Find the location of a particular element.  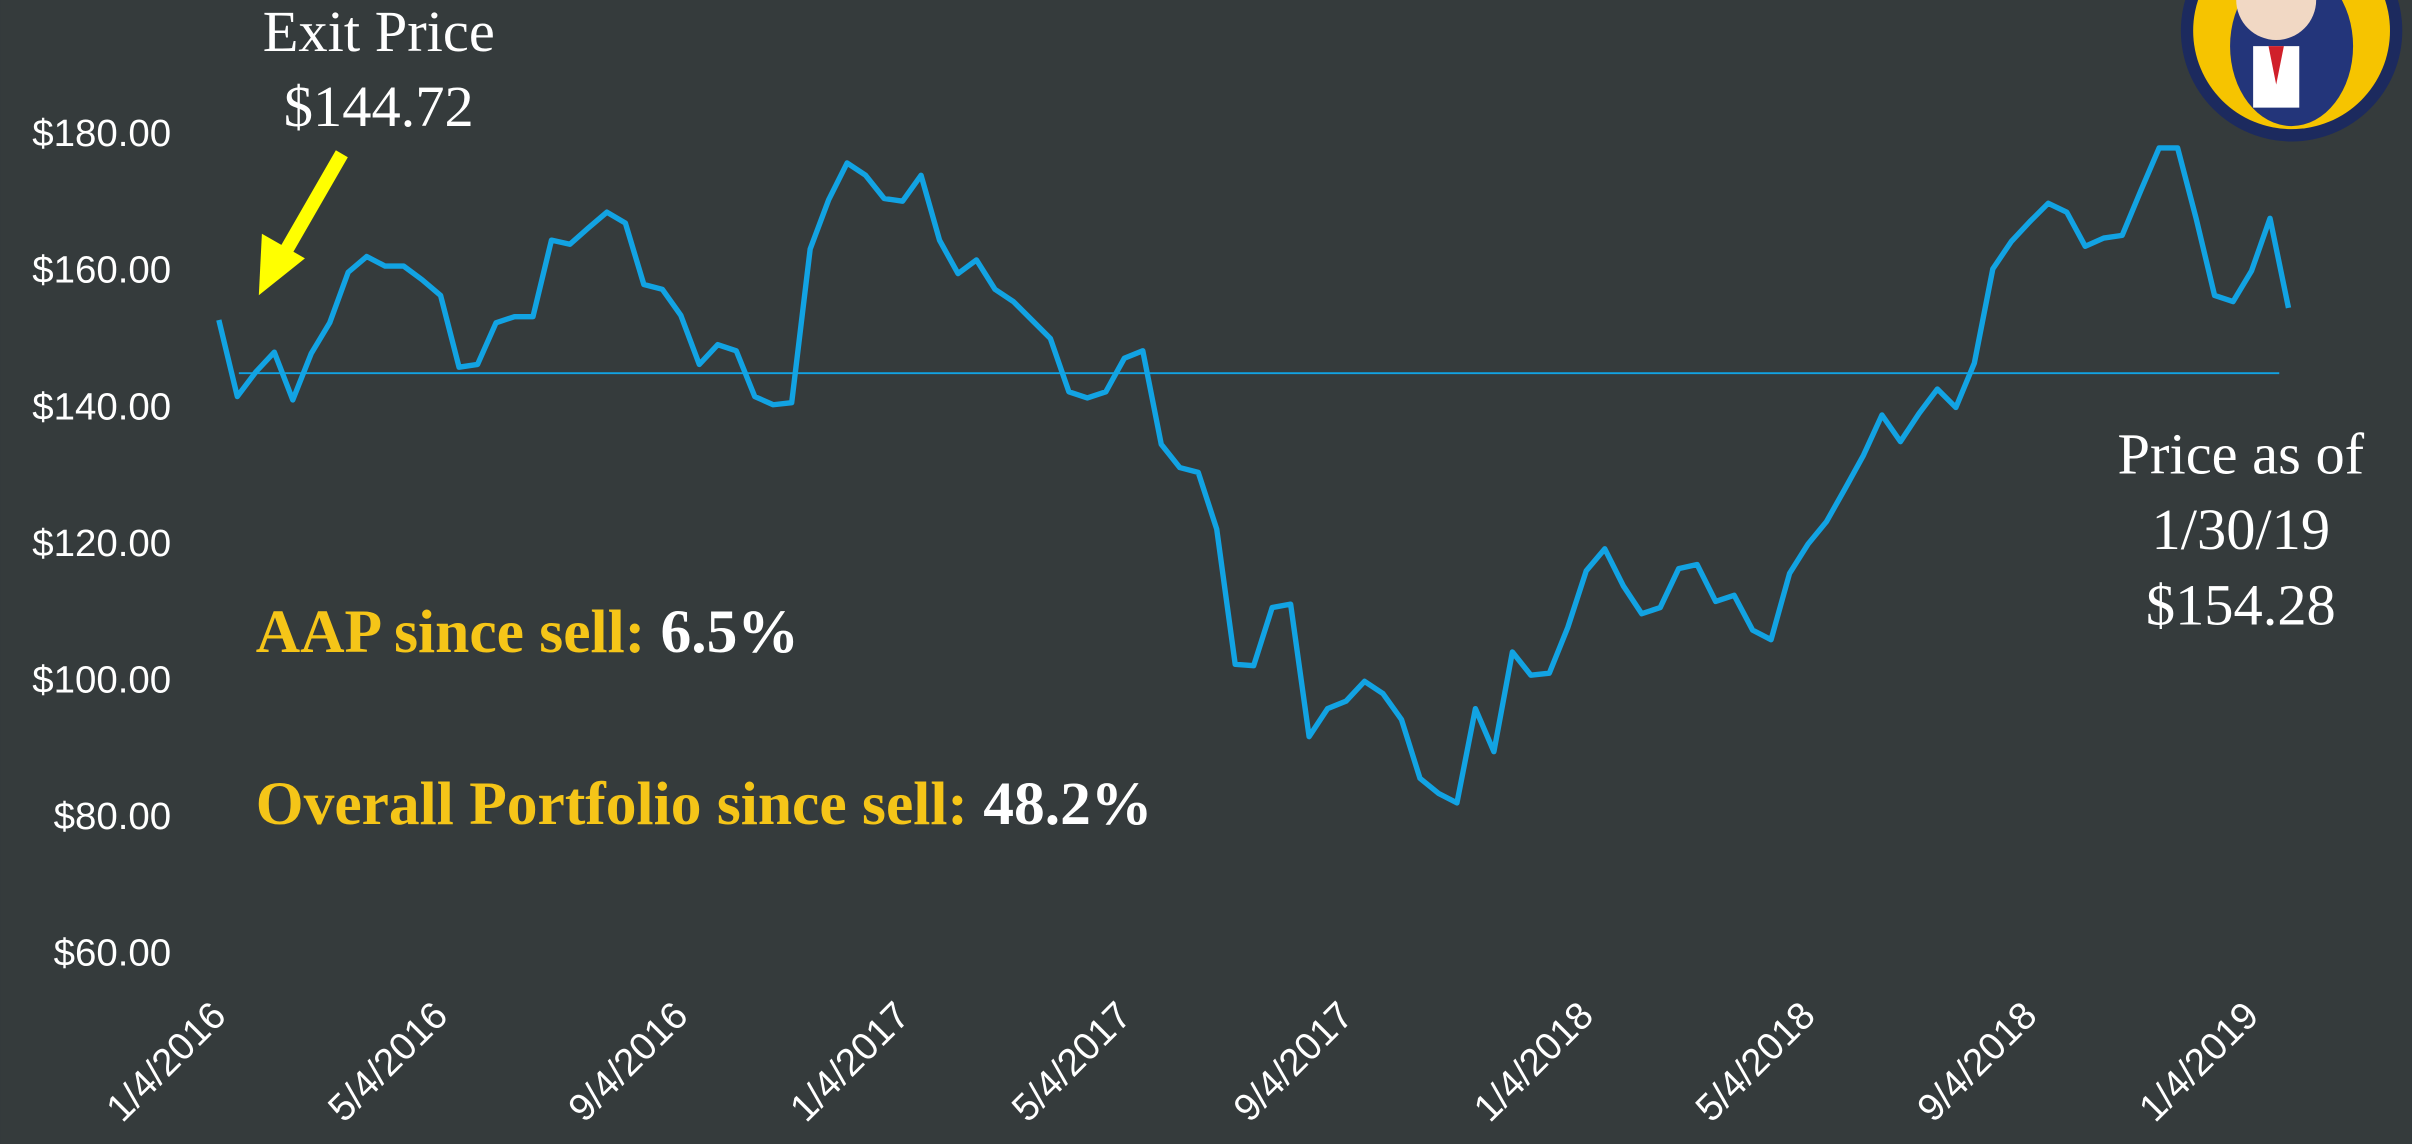

y-tick-label: $180.00 is located at coordinates (101, 133).